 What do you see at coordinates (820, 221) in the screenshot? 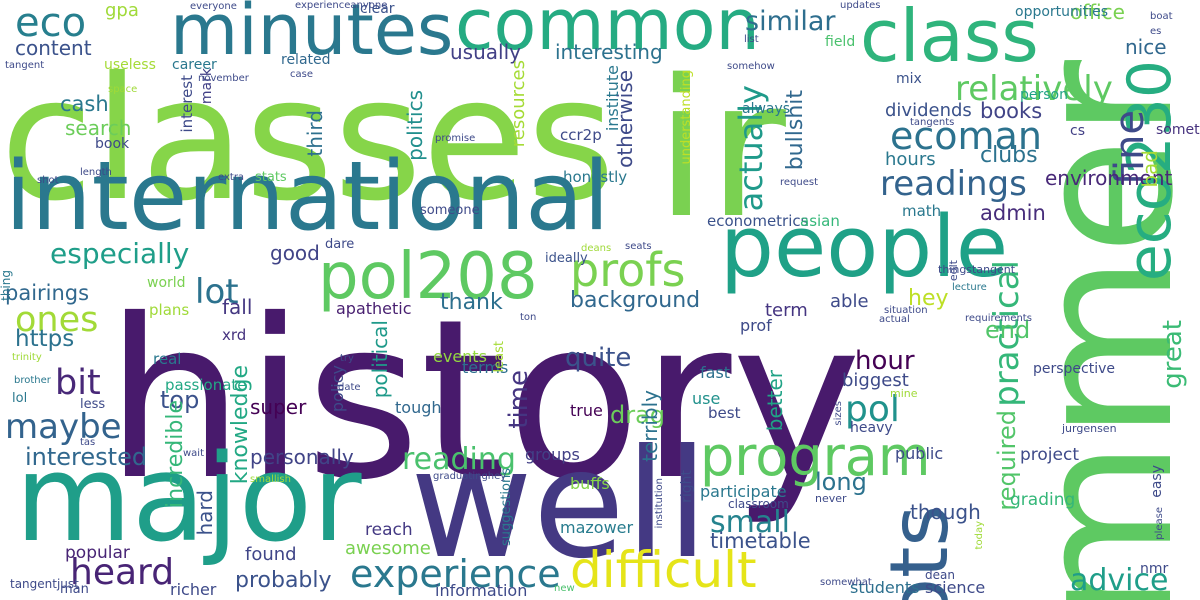
I see `cloud-word: asian` at bounding box center [820, 221].